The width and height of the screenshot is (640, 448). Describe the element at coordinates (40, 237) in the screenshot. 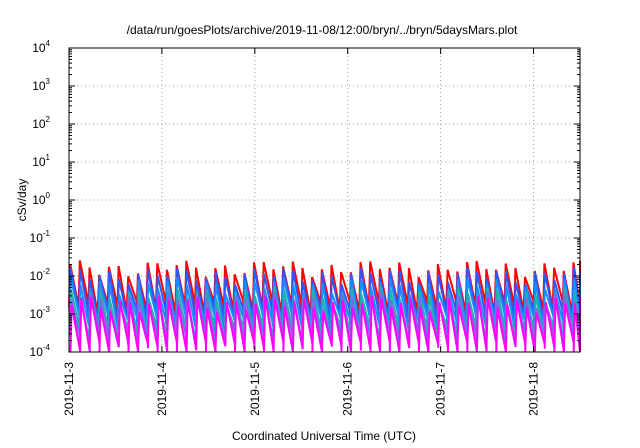

I see `y-tick-label: 10⁻¹` at that location.